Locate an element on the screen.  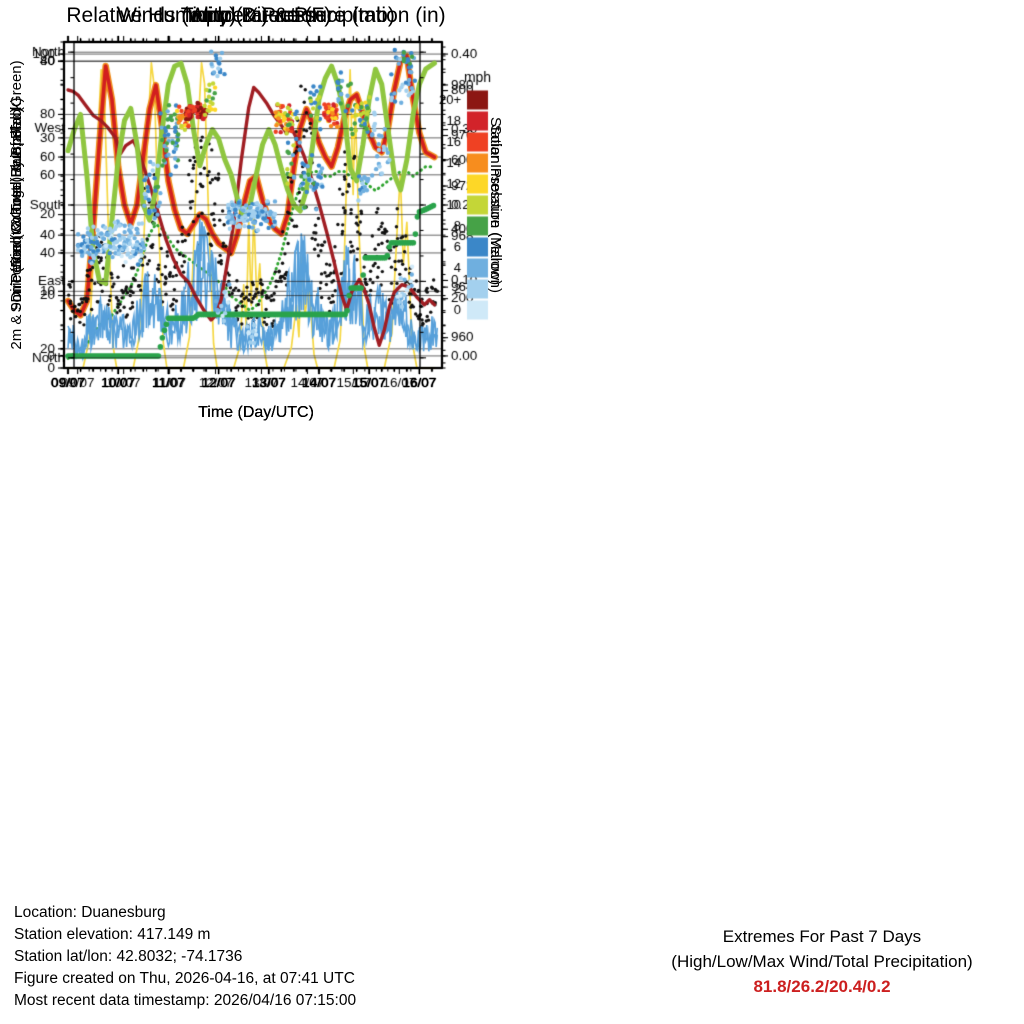
station-location: Location: Duanesburg is located at coordinates (90, 912).